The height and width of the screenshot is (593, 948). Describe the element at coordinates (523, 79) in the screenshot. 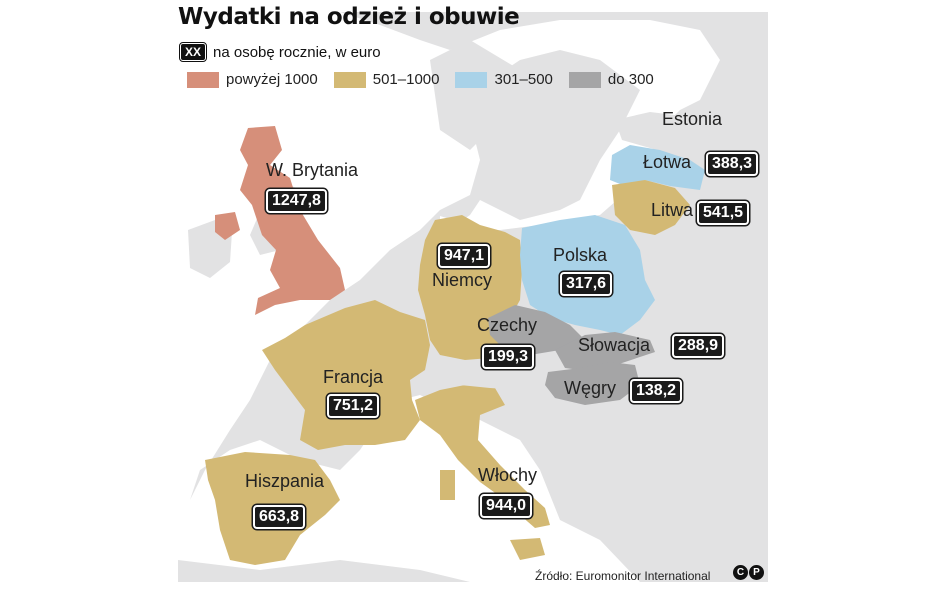

I see `legend-label: 301–500` at that location.